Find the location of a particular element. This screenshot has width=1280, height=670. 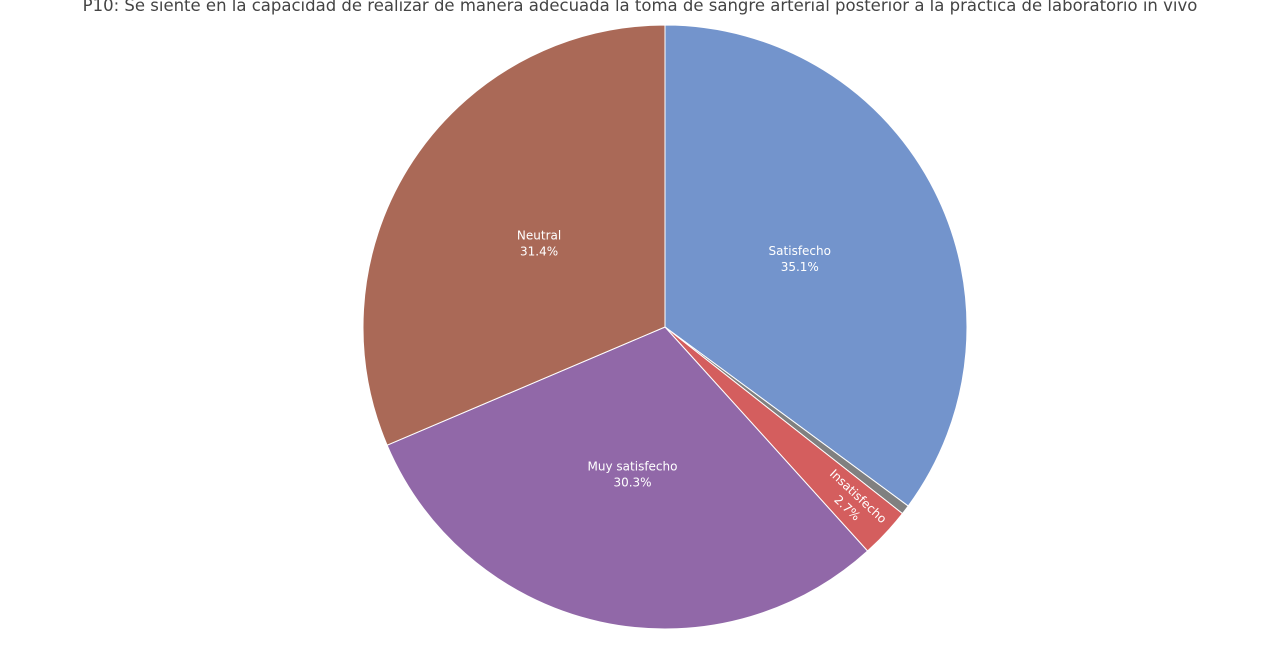

slice-label-satisfecho: Satisfecho 35.1% is located at coordinates (800, 259).